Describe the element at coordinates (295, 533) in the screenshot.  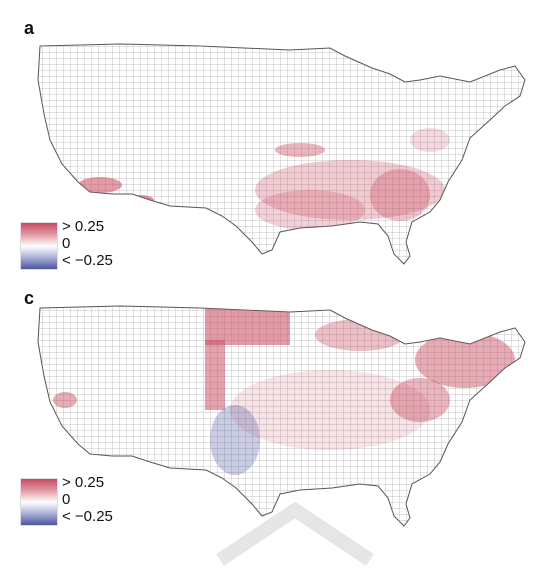
I see `watermark-chevron` at that location.